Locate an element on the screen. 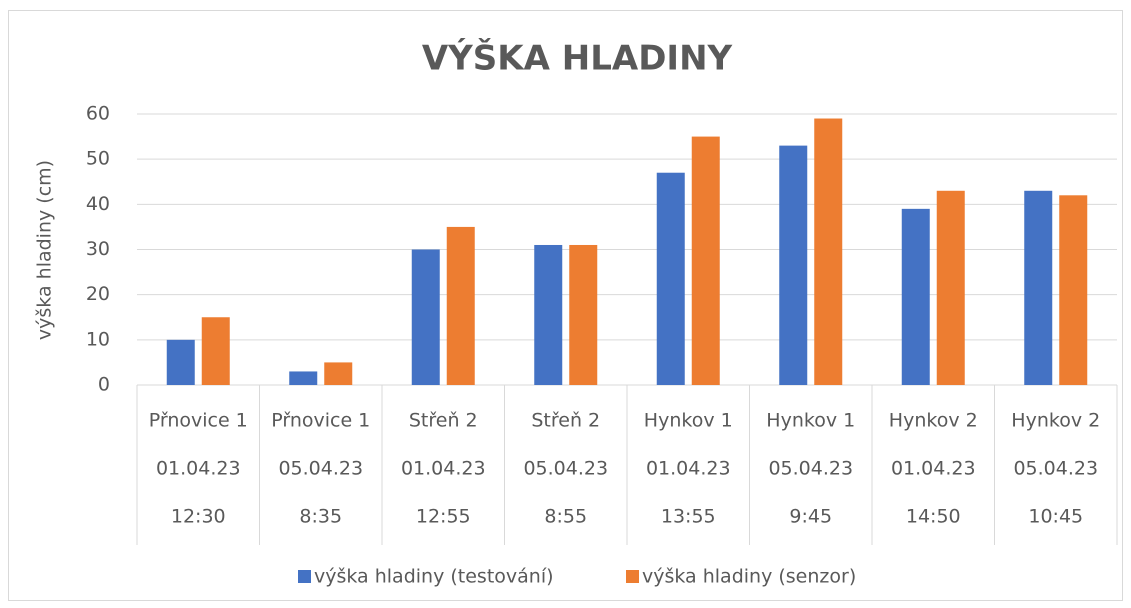 This screenshot has height=608, width=1131. x-tick-label: 9:45 is located at coordinates (810, 517).